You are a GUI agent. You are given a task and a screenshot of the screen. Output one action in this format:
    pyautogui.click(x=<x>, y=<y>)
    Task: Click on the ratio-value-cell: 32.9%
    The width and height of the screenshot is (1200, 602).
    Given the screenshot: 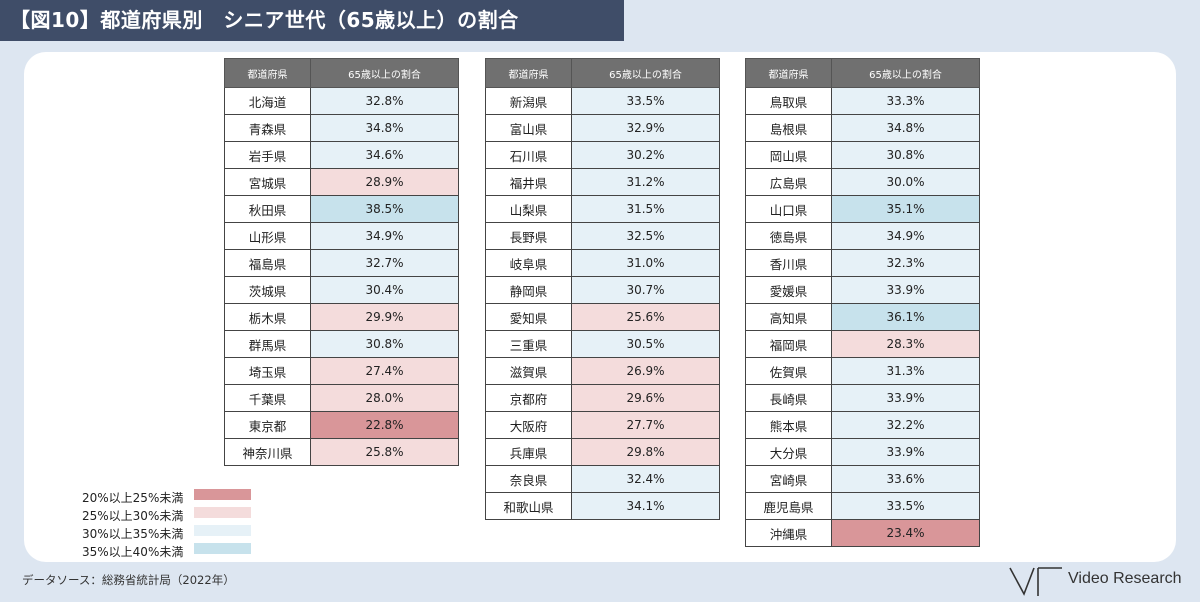 What is the action you would take?
    pyautogui.click(x=645, y=128)
    